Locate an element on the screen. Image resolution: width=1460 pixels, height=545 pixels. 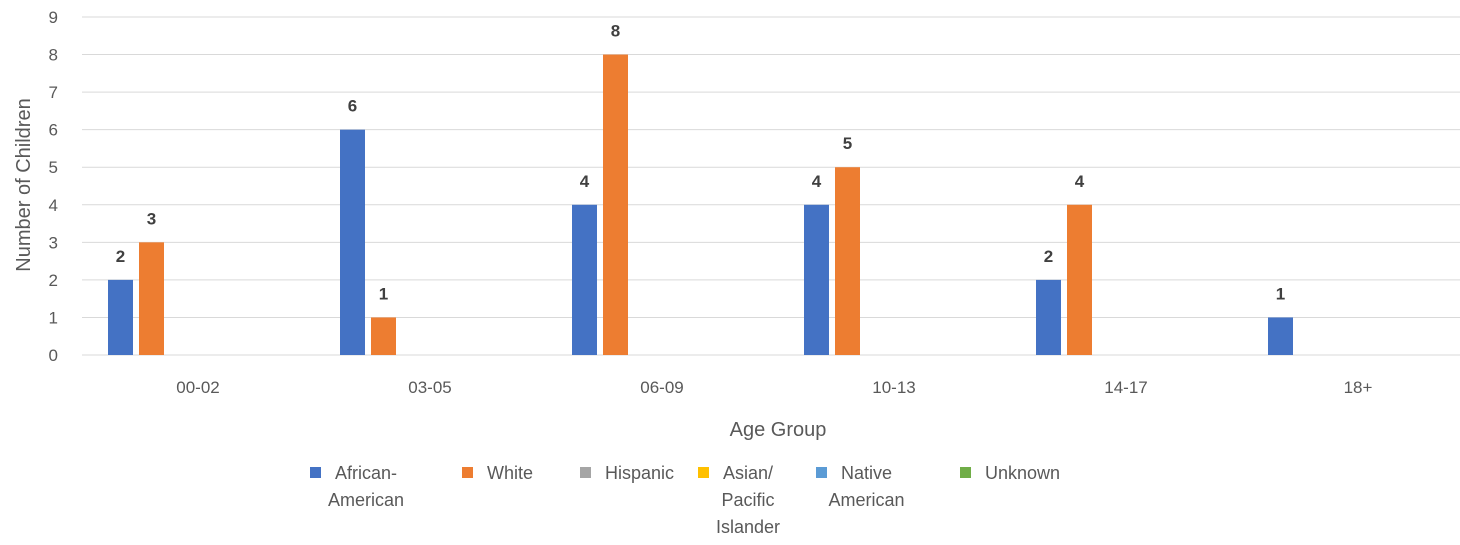
legend-item: Hispanic is located at coordinates (627, 473).